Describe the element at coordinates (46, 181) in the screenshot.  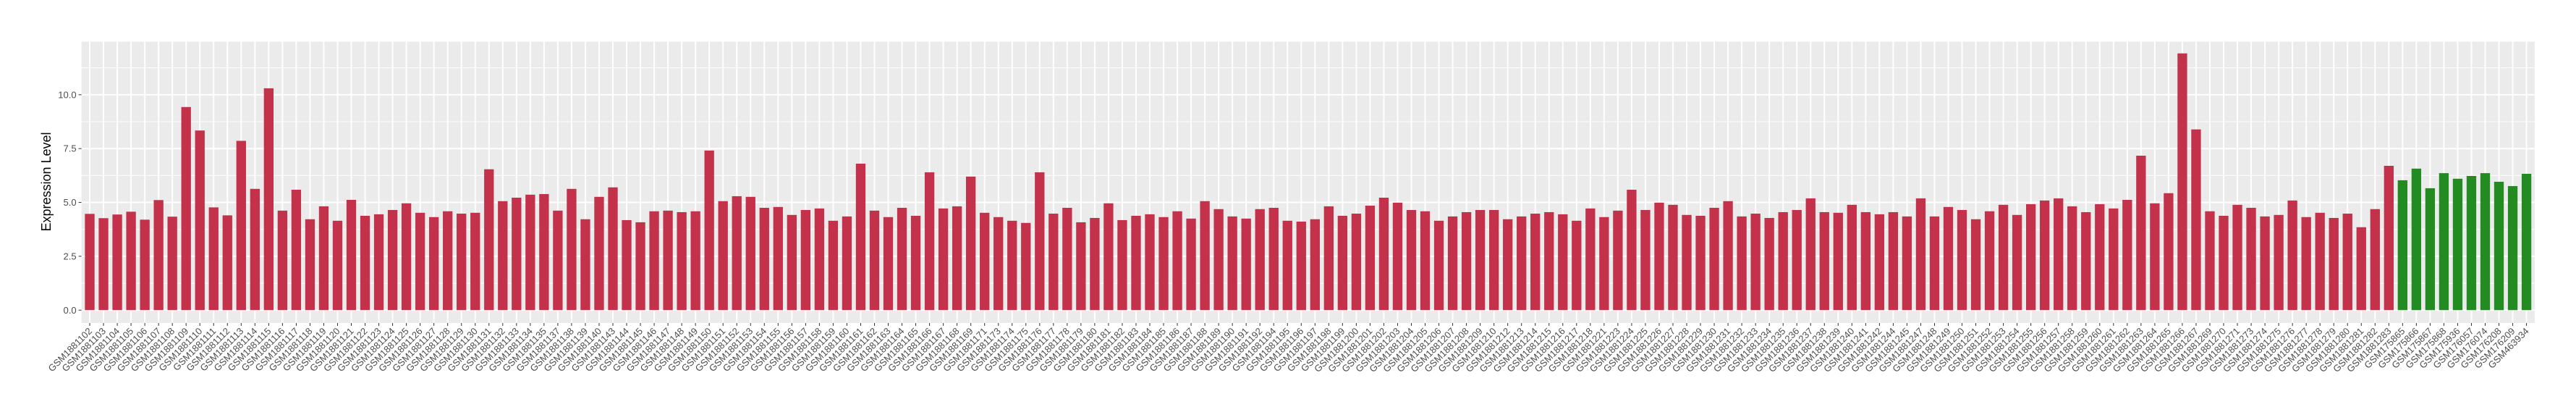
I see `y-axis-title: Expression Level` at that location.